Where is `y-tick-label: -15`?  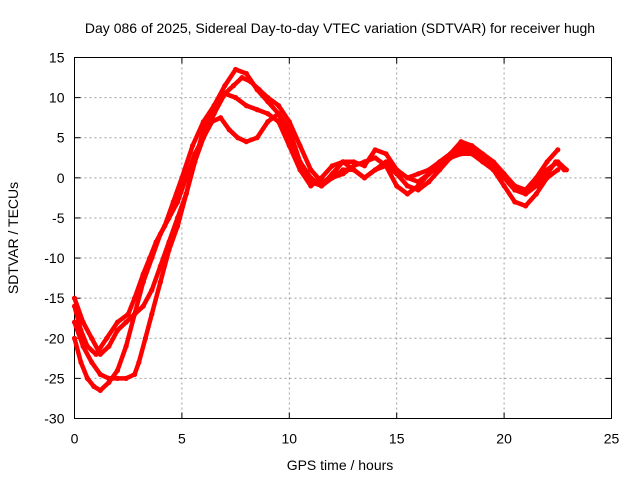 y-tick-label: -15 is located at coordinates (54, 298).